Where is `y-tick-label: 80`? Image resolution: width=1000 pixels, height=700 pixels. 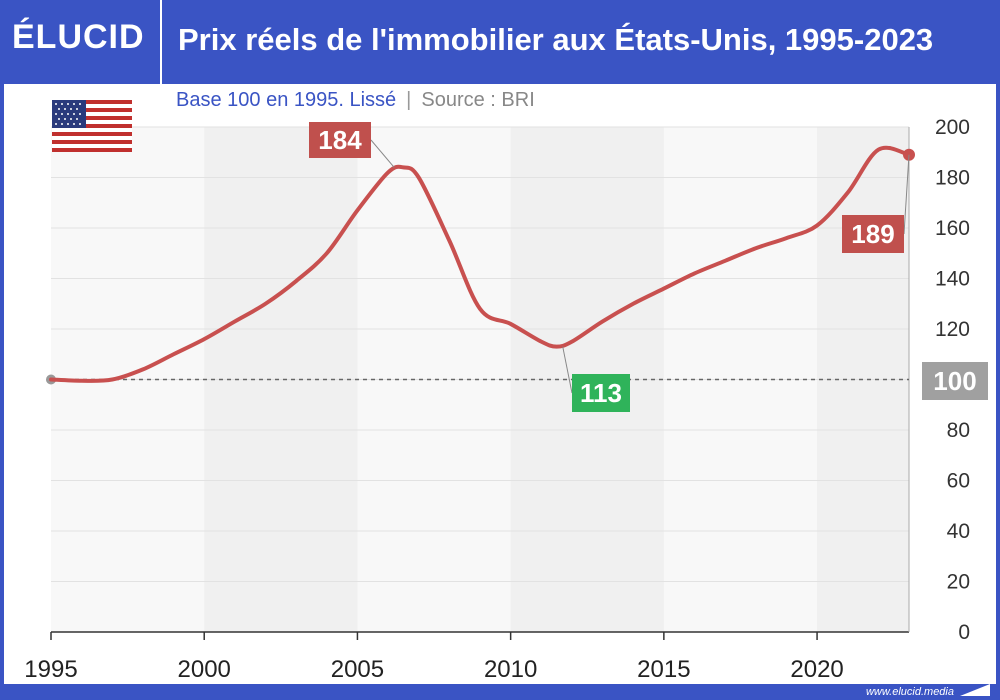
y-tick-label: 80 is located at coordinates (958, 430).